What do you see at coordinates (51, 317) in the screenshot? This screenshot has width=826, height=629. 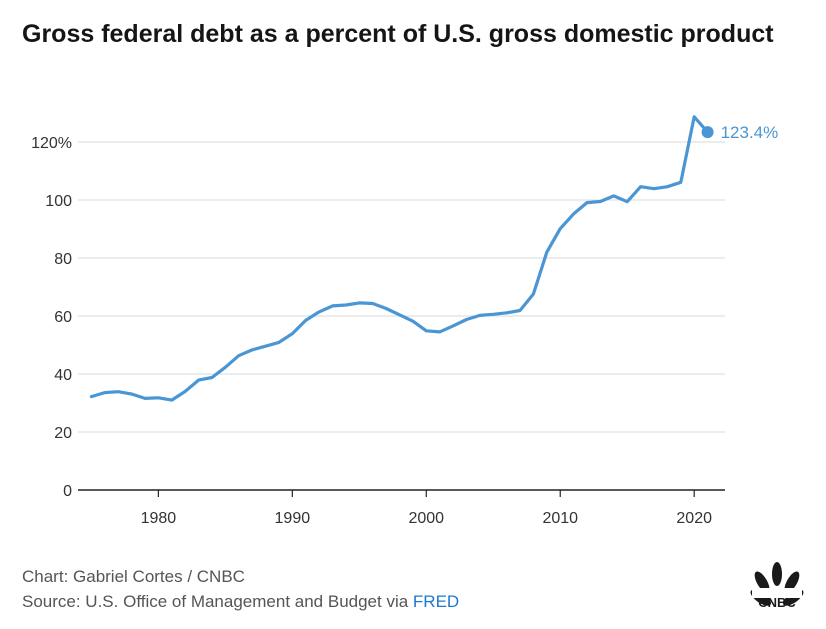 I see `y-axis-tick-labels: 0 20 40 60 80 100 120%` at bounding box center [51, 317].